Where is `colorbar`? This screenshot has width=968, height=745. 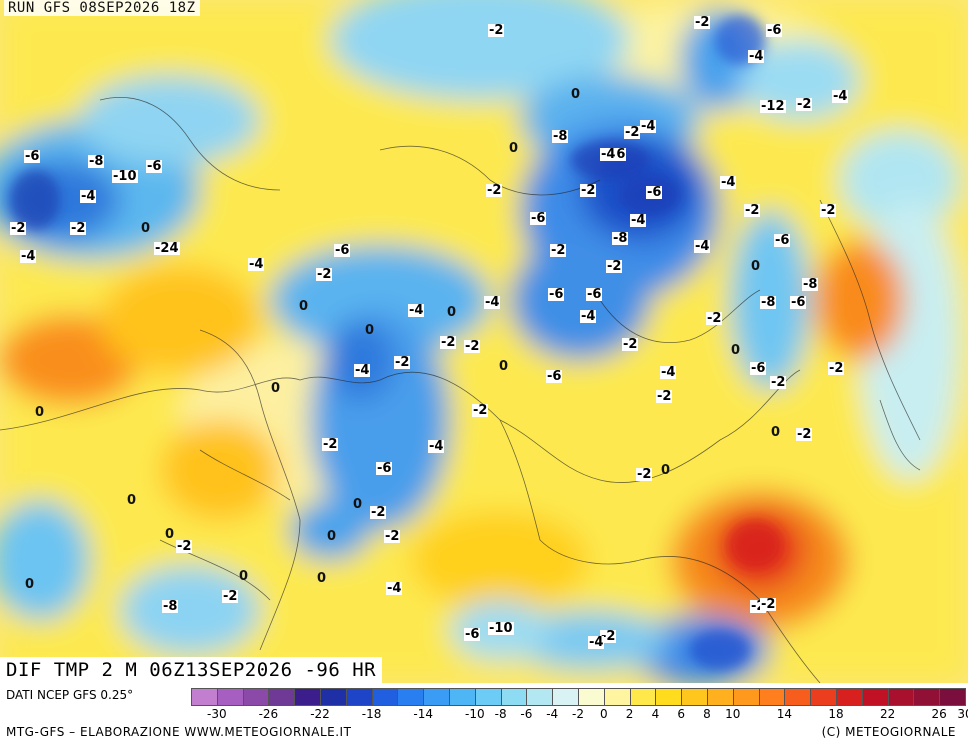 colorbar is located at coordinates (578, 697).